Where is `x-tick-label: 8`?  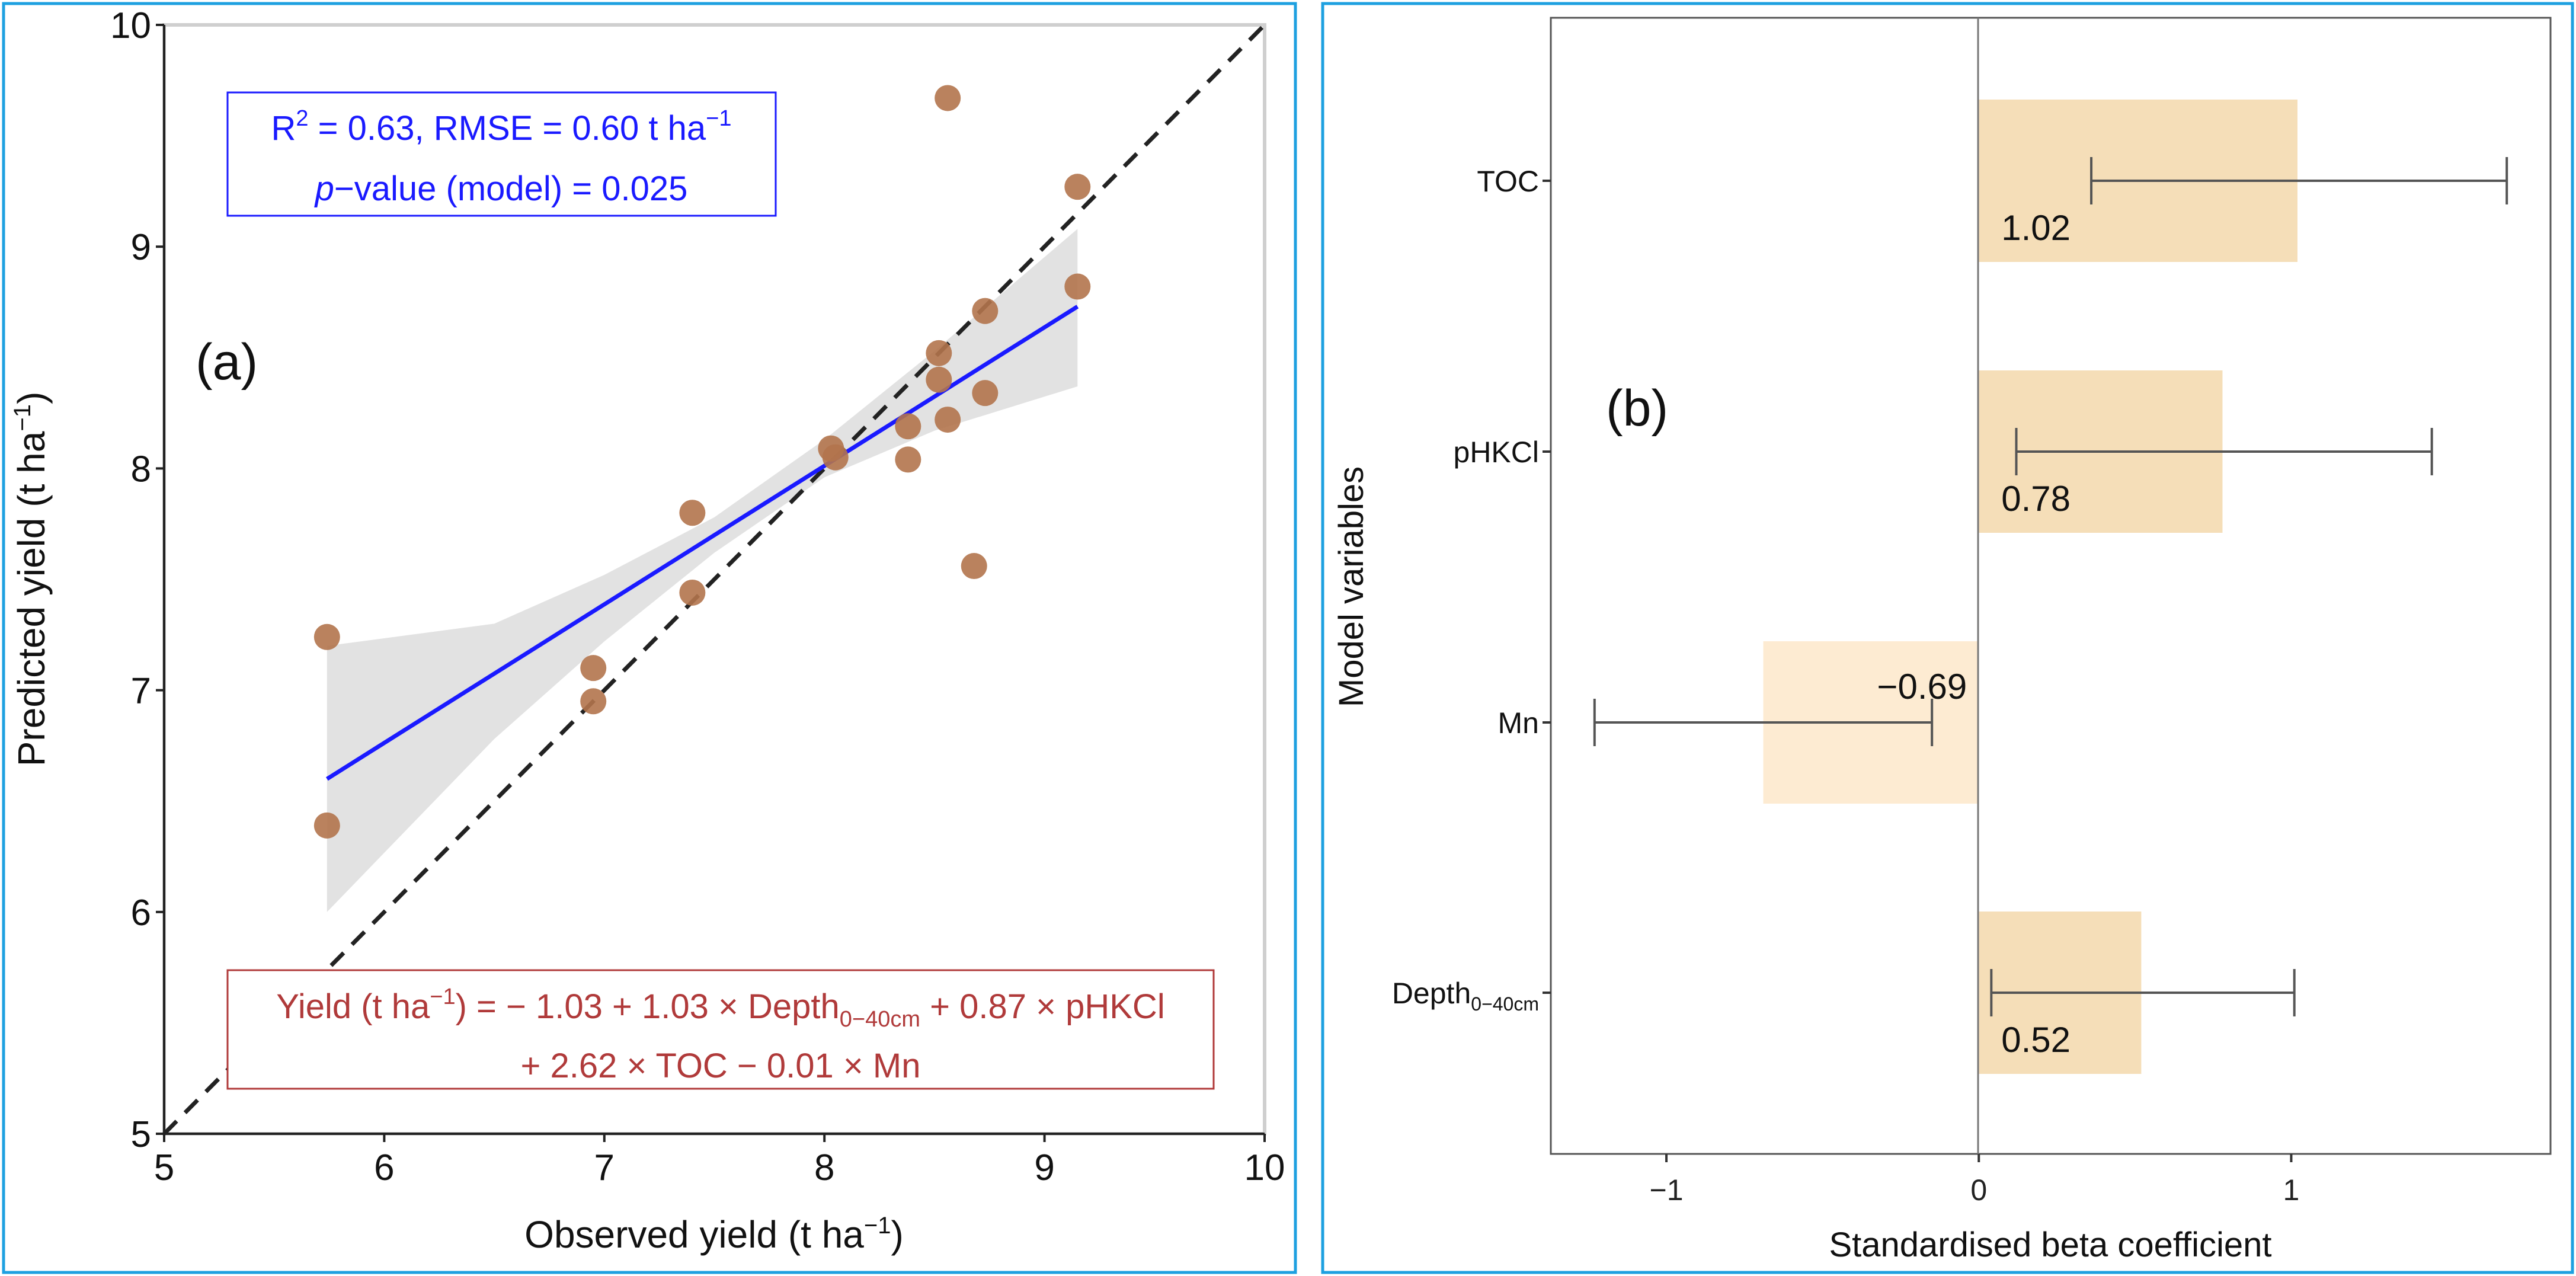 x-tick-label: 8 is located at coordinates (824, 1167).